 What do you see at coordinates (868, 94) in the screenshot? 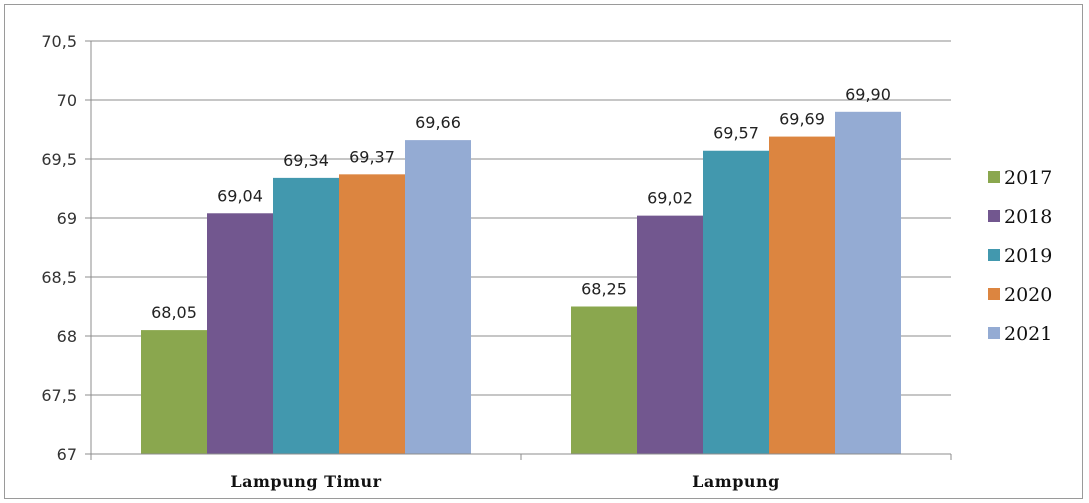
I see `data-label: 69,90` at bounding box center [868, 94].